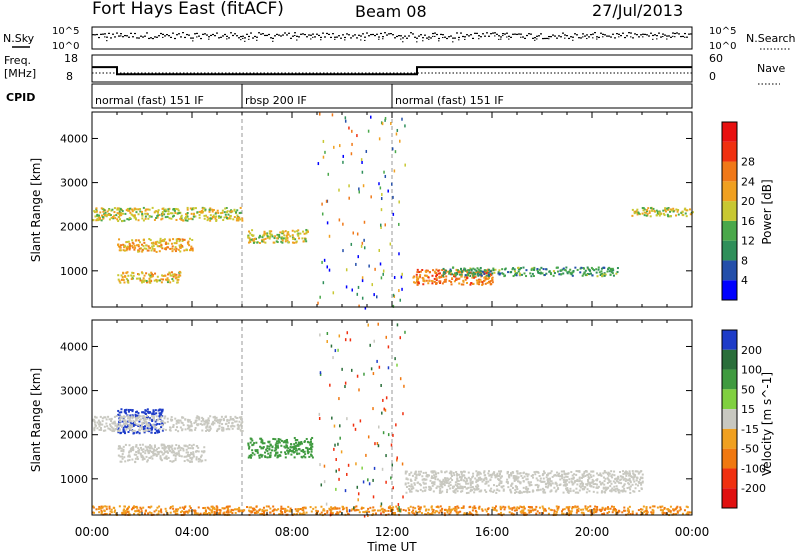  I want to click on nsearch-label: N.Search, so click(771, 38).